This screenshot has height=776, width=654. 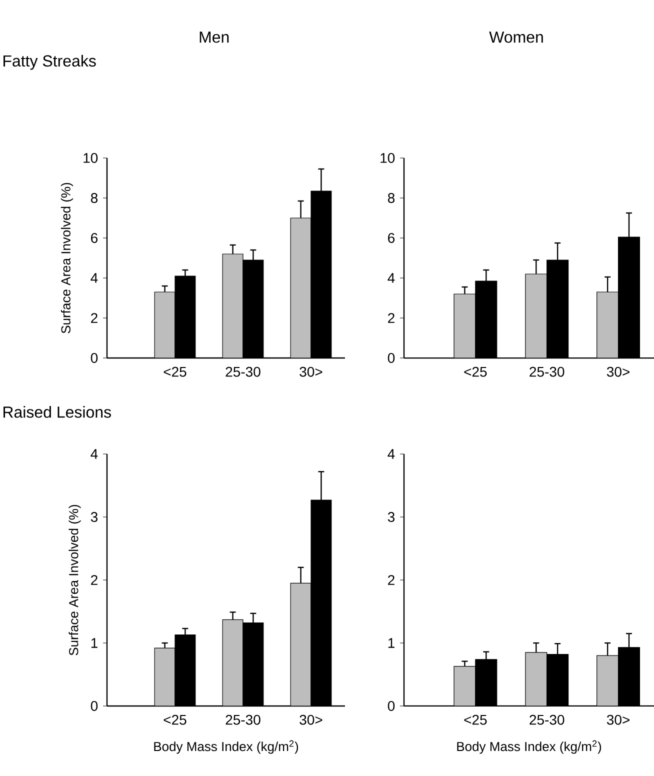 What do you see at coordinates (516, 37) in the screenshot?
I see `text: Women` at bounding box center [516, 37].